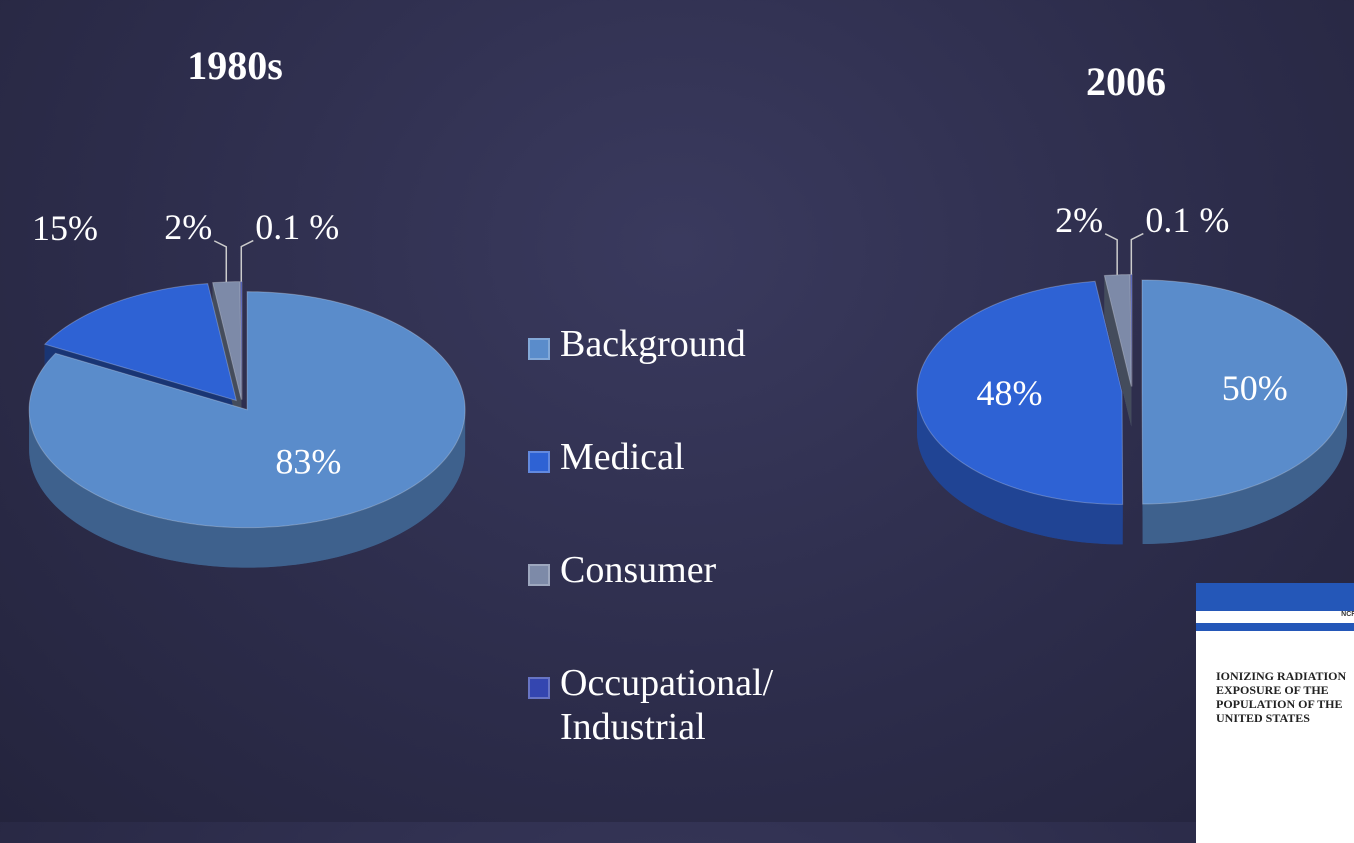 Image resolution: width=1354 pixels, height=843 pixels. I want to click on data-label: 48%, so click(1010, 393).